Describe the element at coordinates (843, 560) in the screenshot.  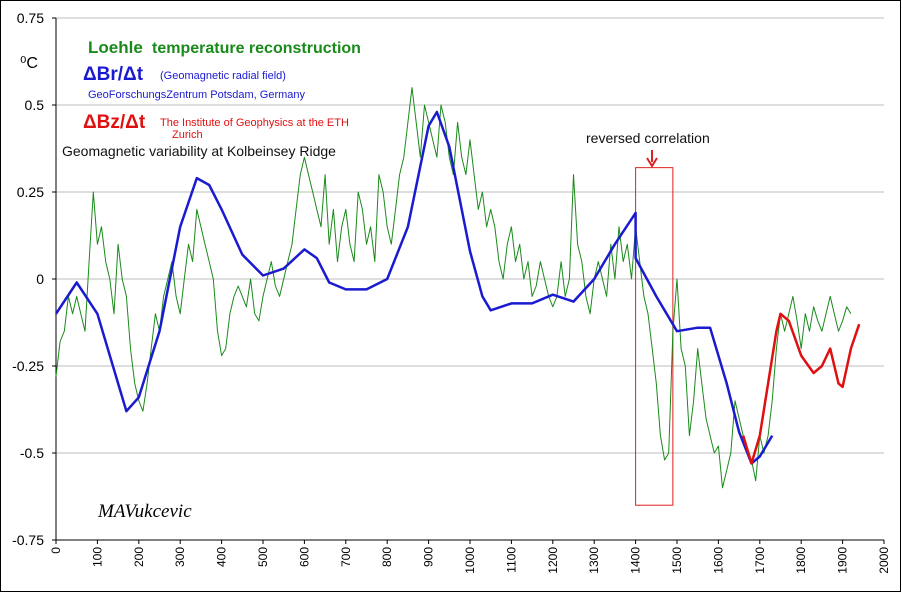
I see `x-tick-label: 1900` at that location.